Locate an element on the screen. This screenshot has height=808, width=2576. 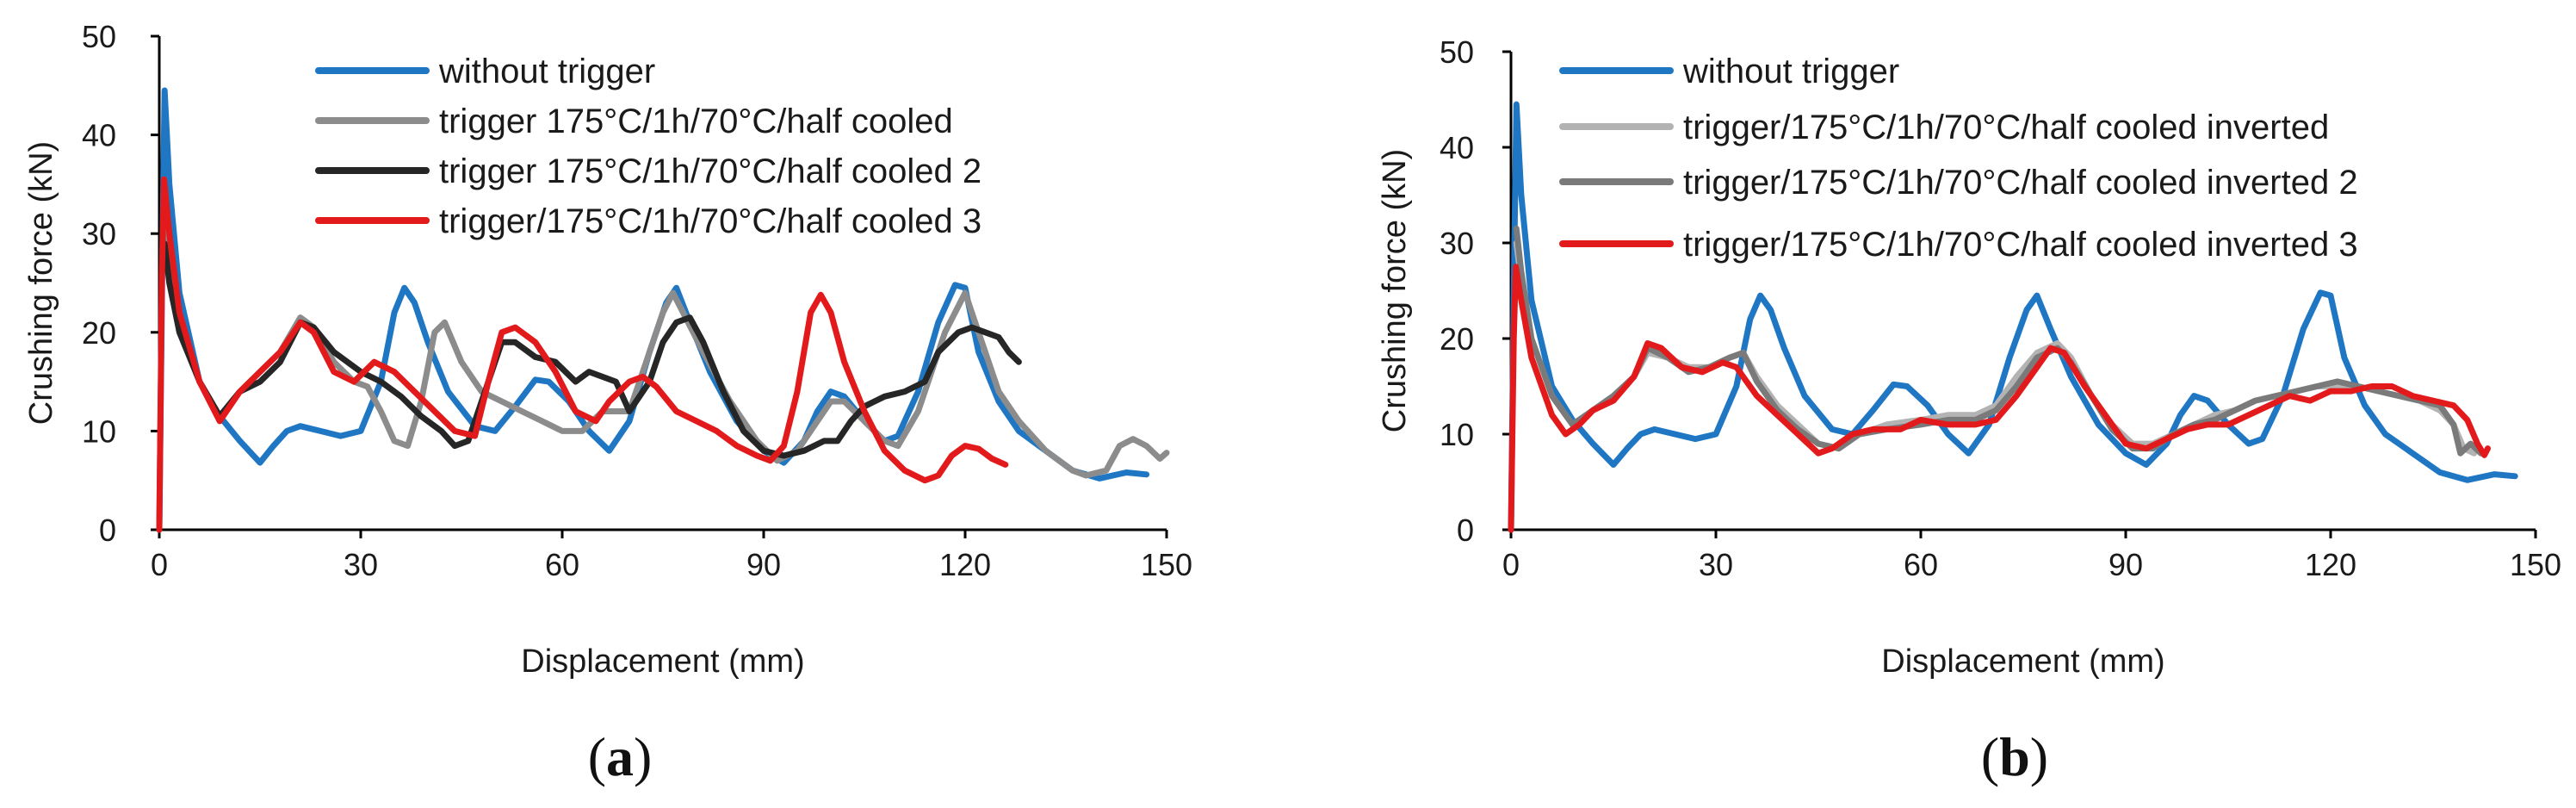
legend-label-4: trigger/175°C/1h/70°C/half cooled 3 is located at coordinates (710, 221).